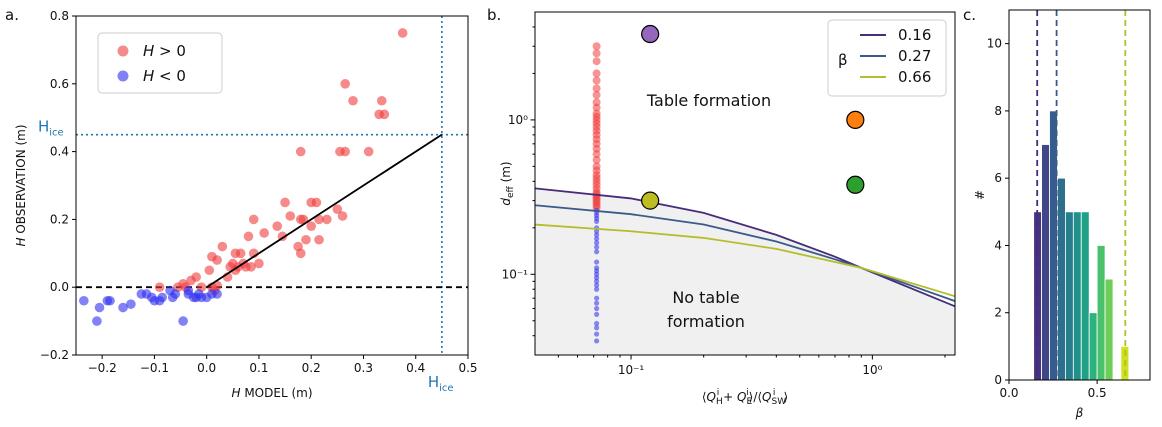 This screenshot has width=1162, height=427. I want to click on region-label-no-table-1: No table, so click(705, 297).